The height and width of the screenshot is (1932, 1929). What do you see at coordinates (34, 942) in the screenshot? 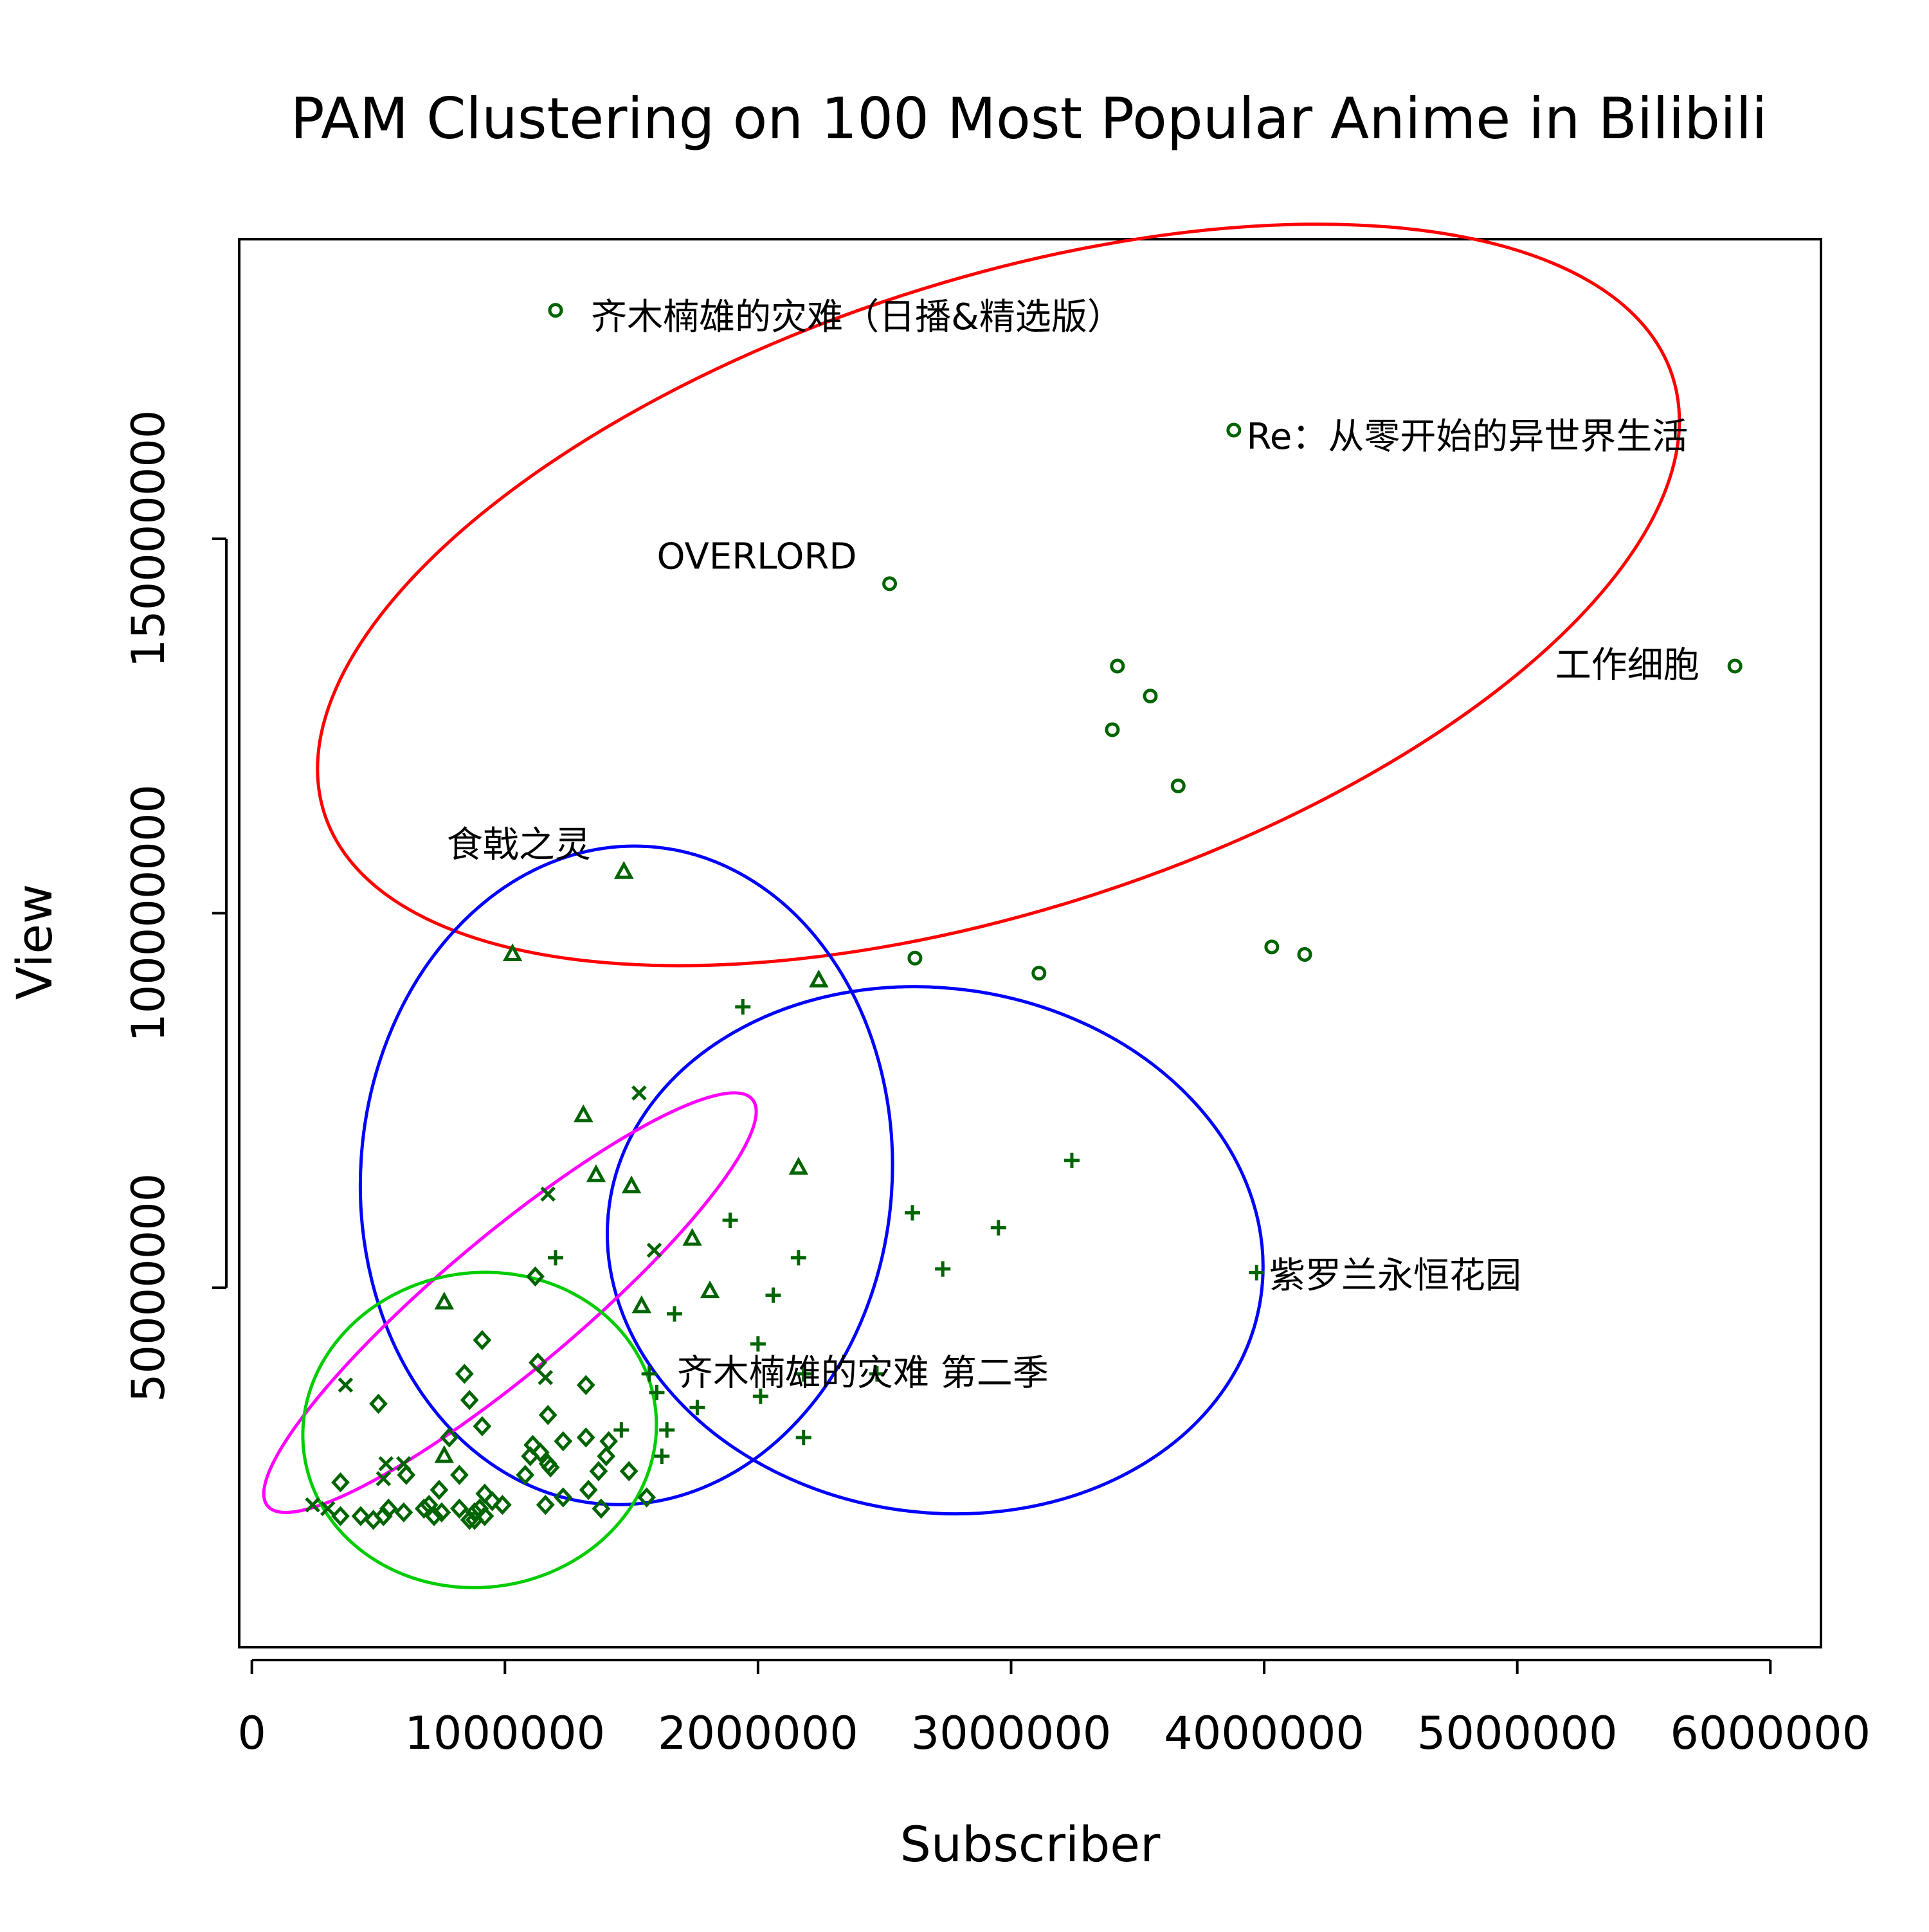
I see `y-axis-label: View` at bounding box center [34, 942].